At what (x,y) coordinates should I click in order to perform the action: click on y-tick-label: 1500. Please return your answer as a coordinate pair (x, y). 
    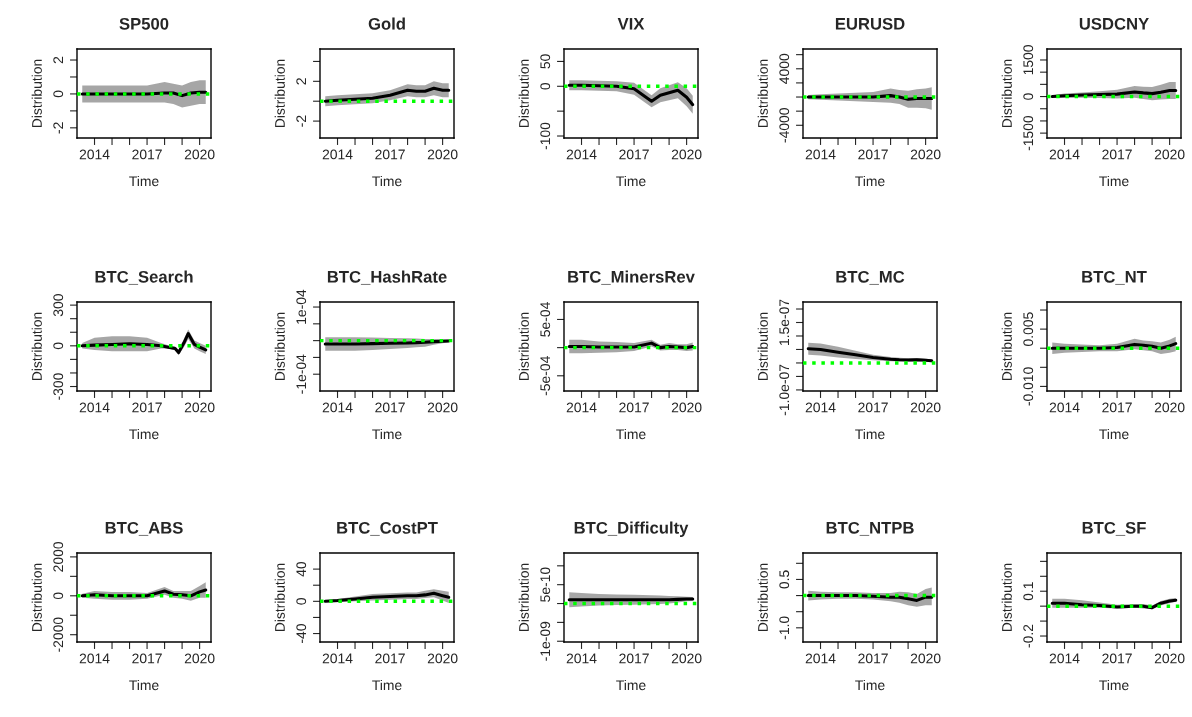
    Looking at the image, I should click on (1028, 60).